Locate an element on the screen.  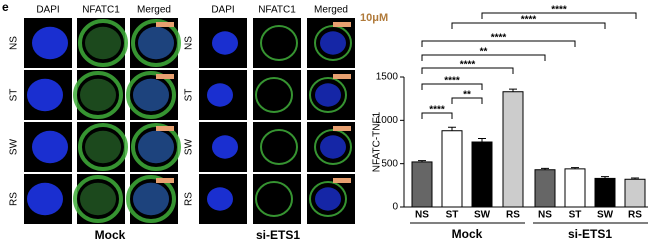
scale-label: 10μM is located at coordinates (374, 18).